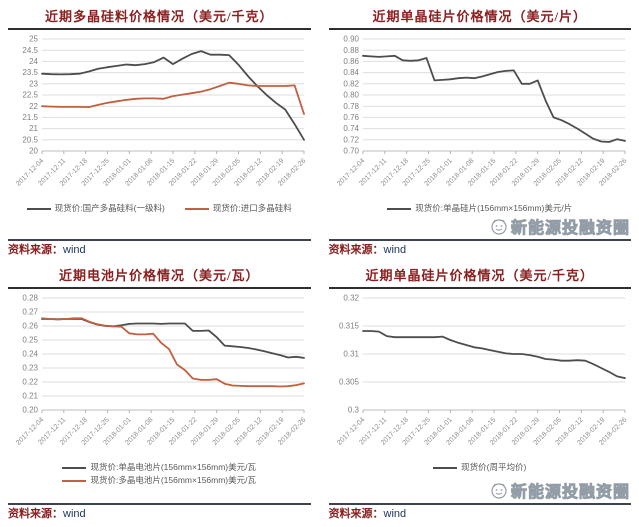 Image resolution: width=639 pixels, height=527 pixels. What do you see at coordinates (494, 467) in the screenshot?
I see `legend-label: 现货价(周平均价)` at bounding box center [494, 467].